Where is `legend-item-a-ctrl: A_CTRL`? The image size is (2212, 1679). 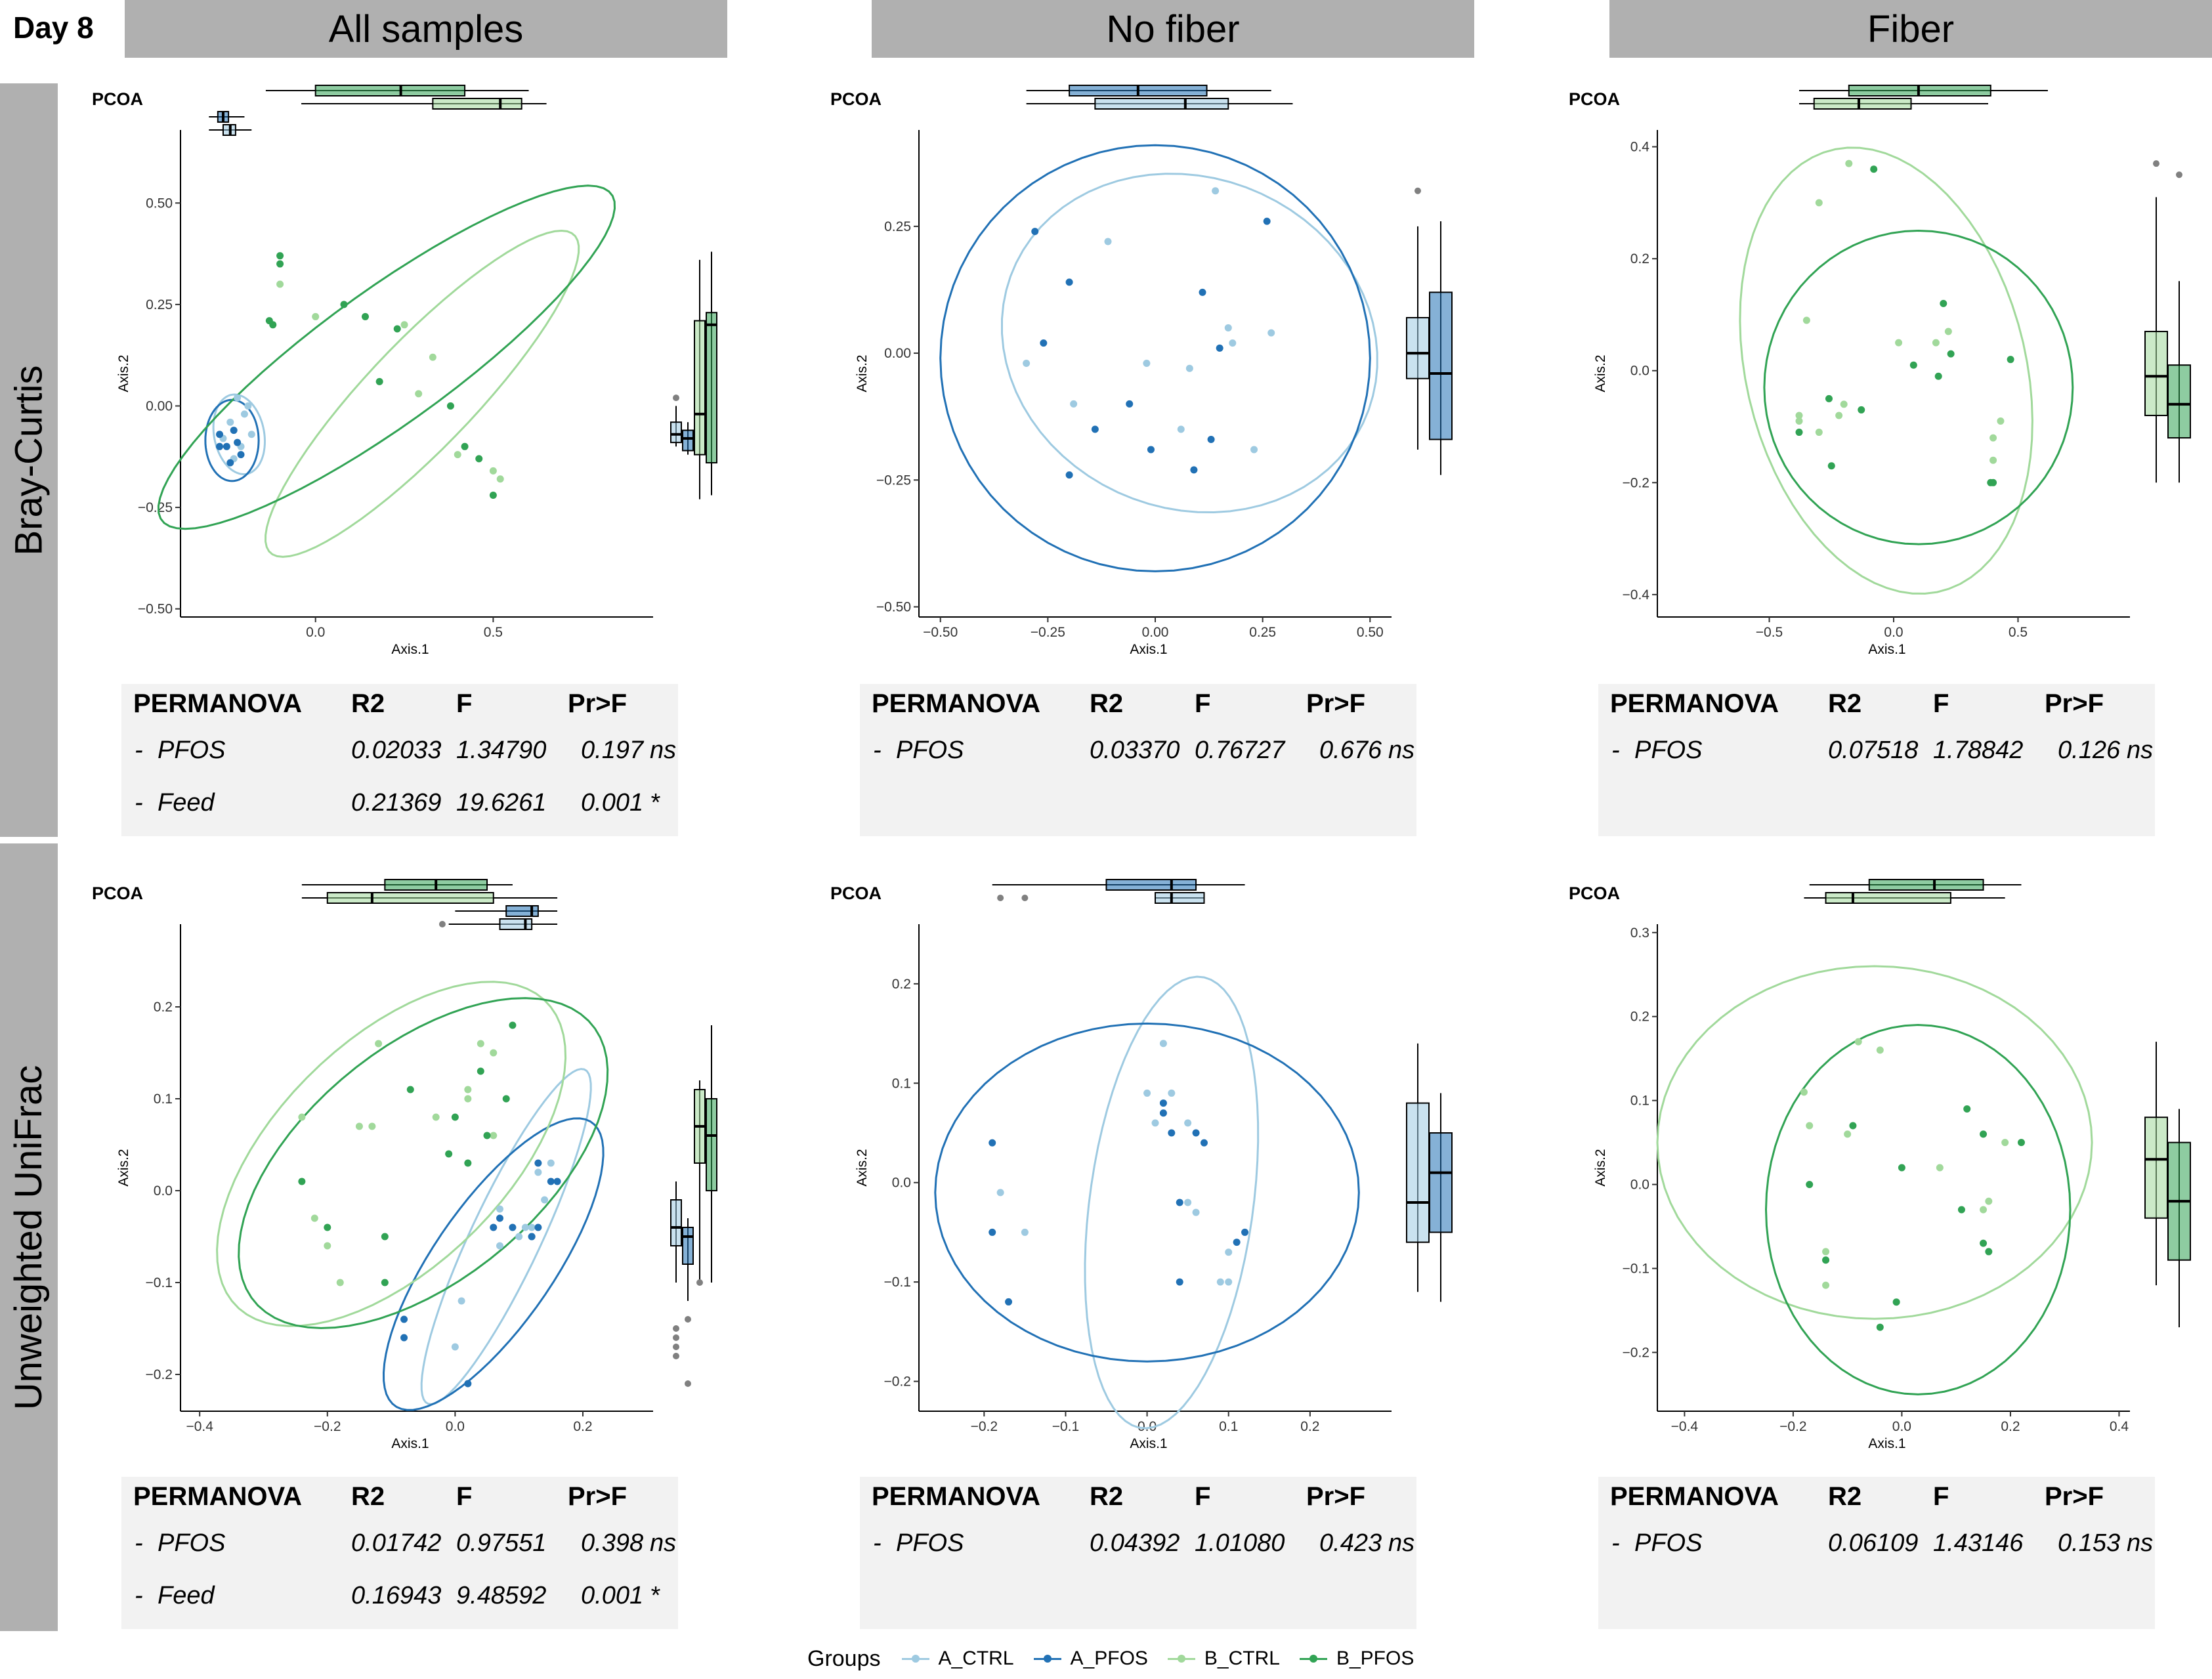
legend-item-a-ctrl: A_CTRL is located at coordinates (957, 1659).